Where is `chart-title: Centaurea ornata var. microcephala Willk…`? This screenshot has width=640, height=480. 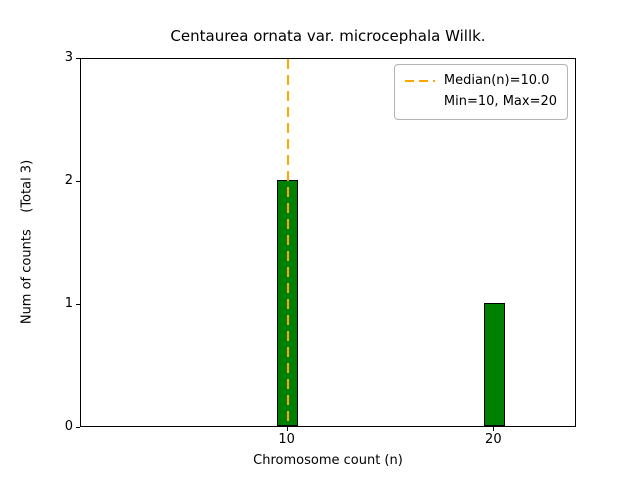
chart-title: Centaurea ornata var. microcephala Willk… is located at coordinates (328, 36).